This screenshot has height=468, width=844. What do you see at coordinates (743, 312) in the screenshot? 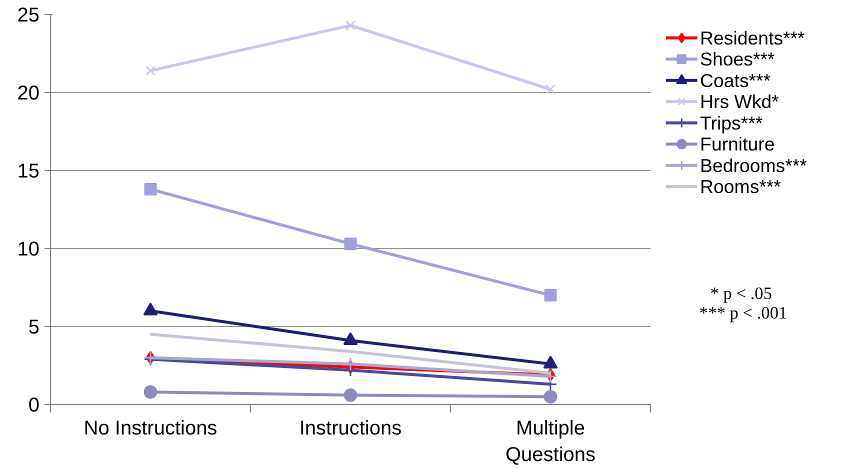
I see `text: *** p < .001` at bounding box center [743, 312].